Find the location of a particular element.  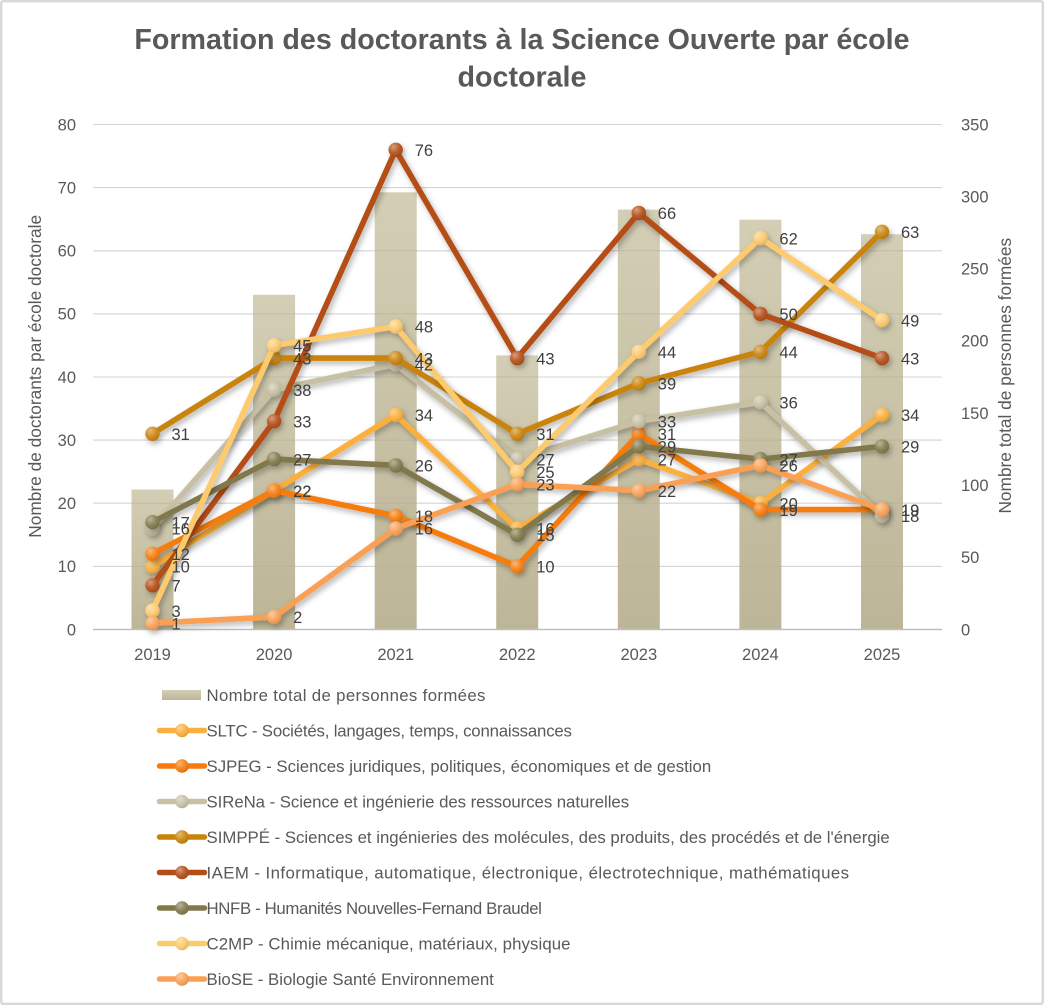

svg-text:Nombre de doctorants par école: Nombre de doctorants par école doctorale is located at coordinates (35, 376).